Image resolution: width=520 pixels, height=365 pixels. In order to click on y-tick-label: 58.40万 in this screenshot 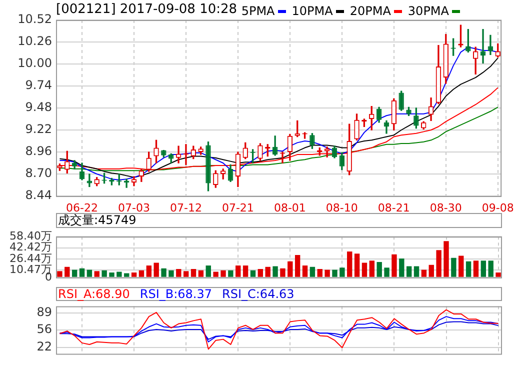, I will do `click(31, 235)`.